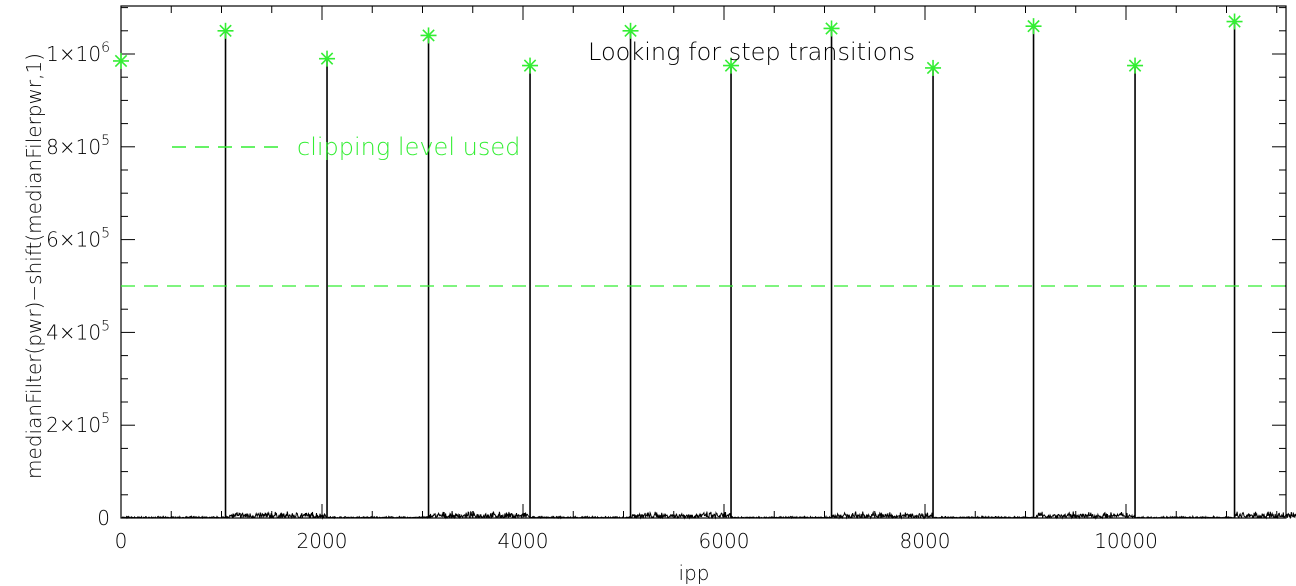  I want to click on x-tick-label: 6000, so click(724, 541).